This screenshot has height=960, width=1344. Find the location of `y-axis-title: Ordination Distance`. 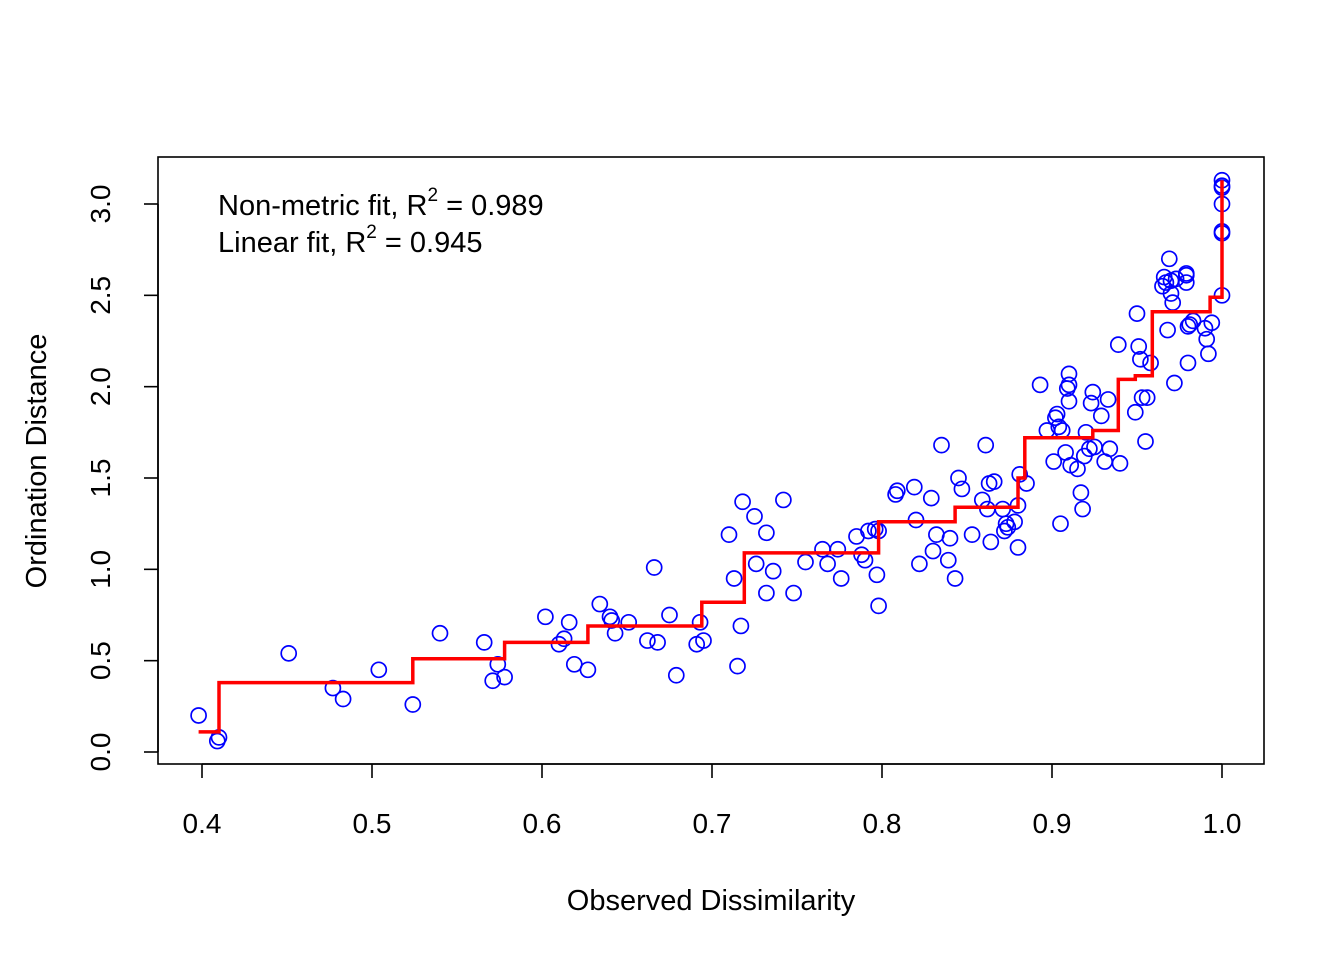

y-axis-title: Ordination Distance is located at coordinates (37, 461).